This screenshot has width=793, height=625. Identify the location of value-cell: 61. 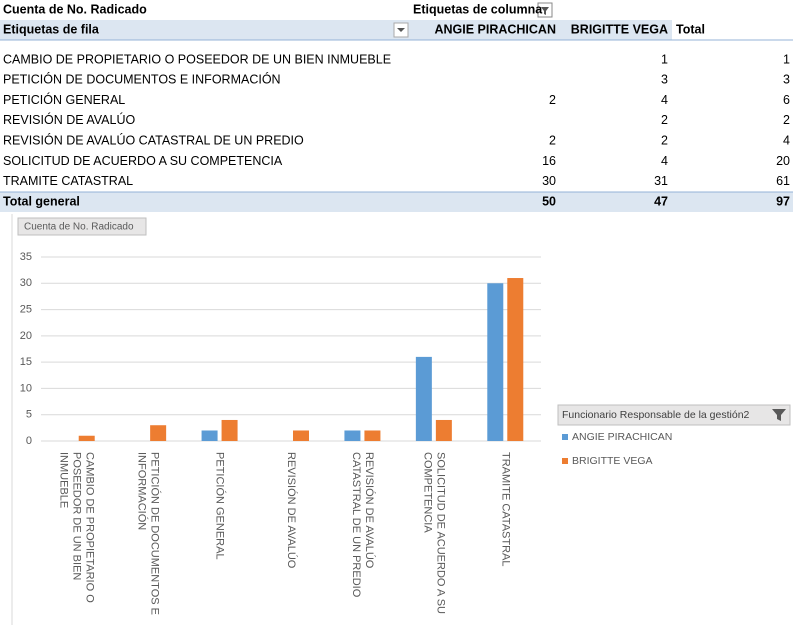
(783, 181).